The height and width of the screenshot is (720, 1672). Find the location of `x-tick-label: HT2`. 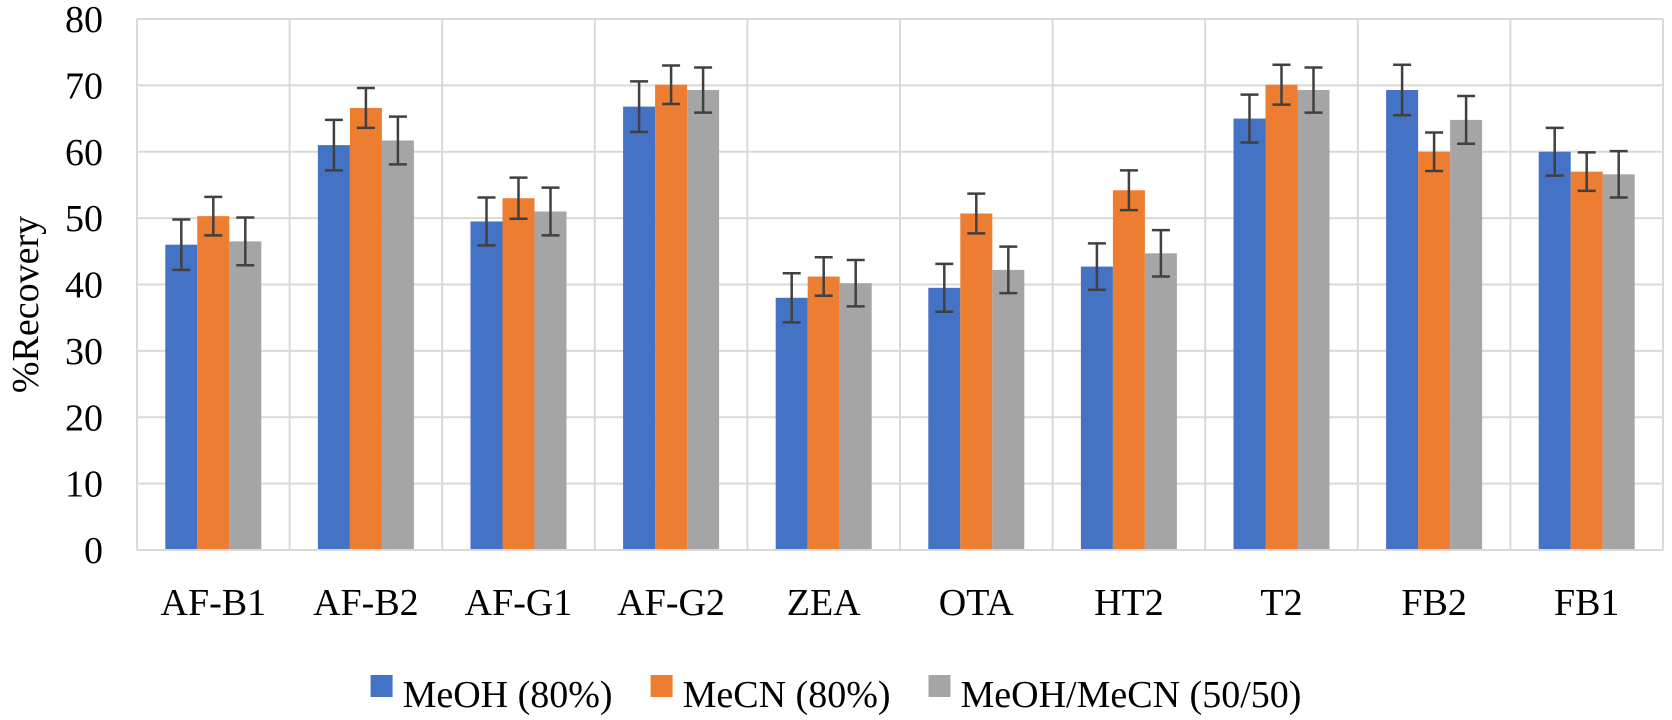

x-tick-label: HT2 is located at coordinates (1129, 603).